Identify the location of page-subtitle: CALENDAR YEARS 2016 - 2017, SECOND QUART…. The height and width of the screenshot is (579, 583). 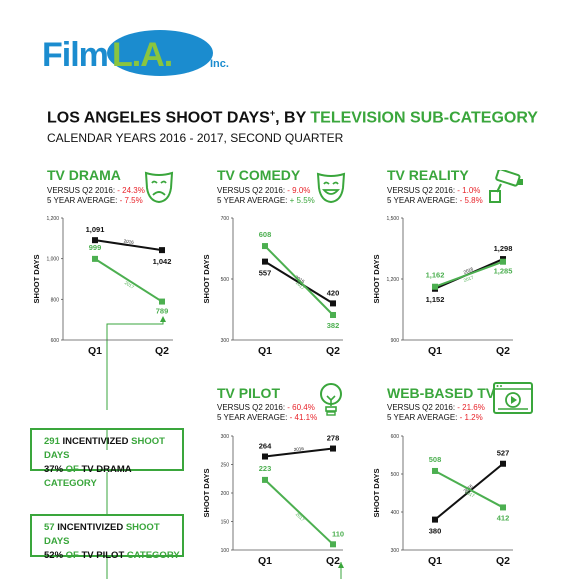
(195, 138).